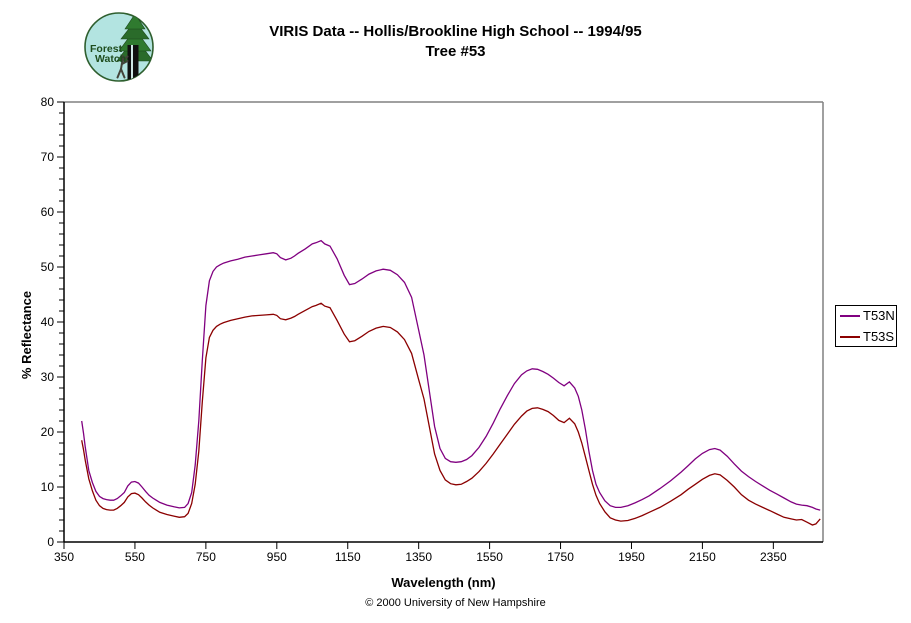 The height and width of the screenshot is (623, 911). What do you see at coordinates (26, 335) in the screenshot?
I see `y-axis-title: % Reflectance` at bounding box center [26, 335].